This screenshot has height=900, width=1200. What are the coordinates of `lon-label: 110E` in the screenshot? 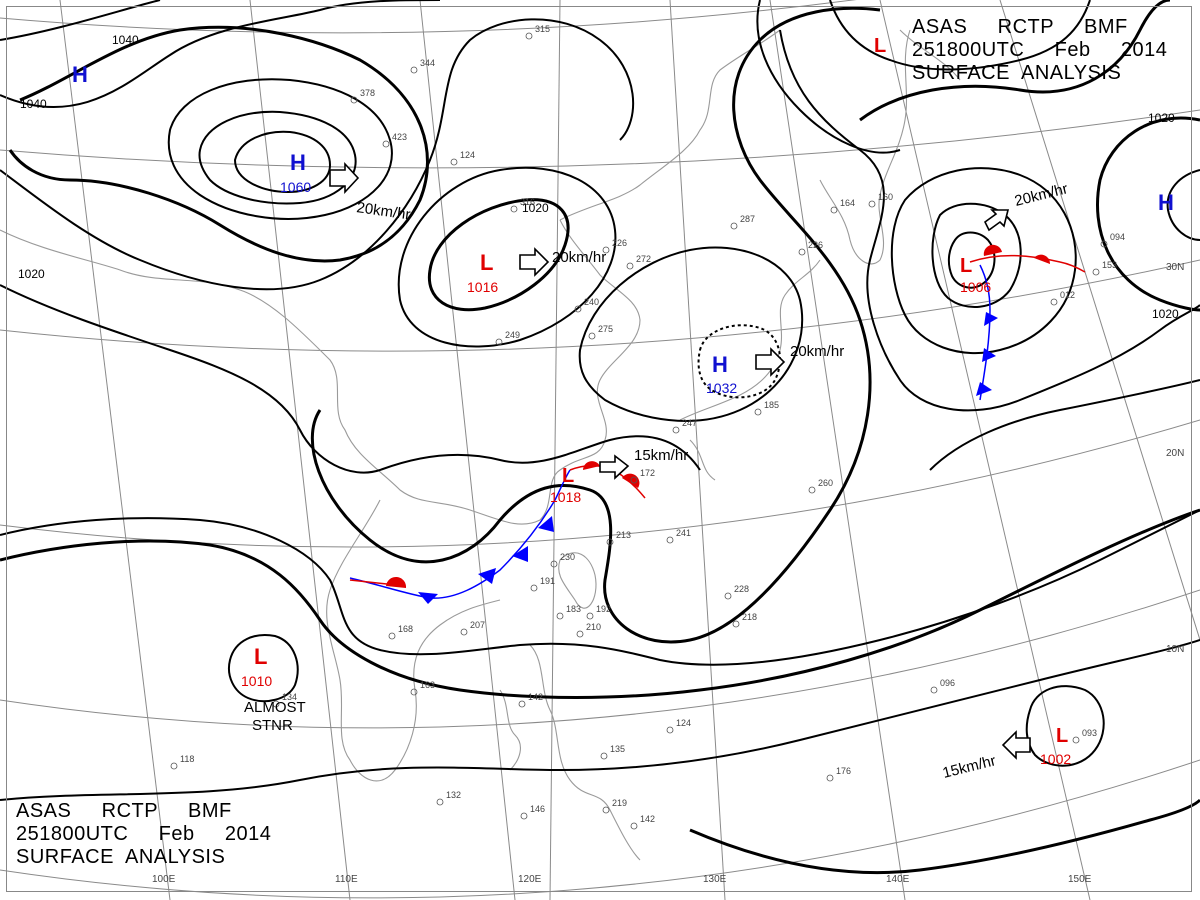 It's located at (346, 879).